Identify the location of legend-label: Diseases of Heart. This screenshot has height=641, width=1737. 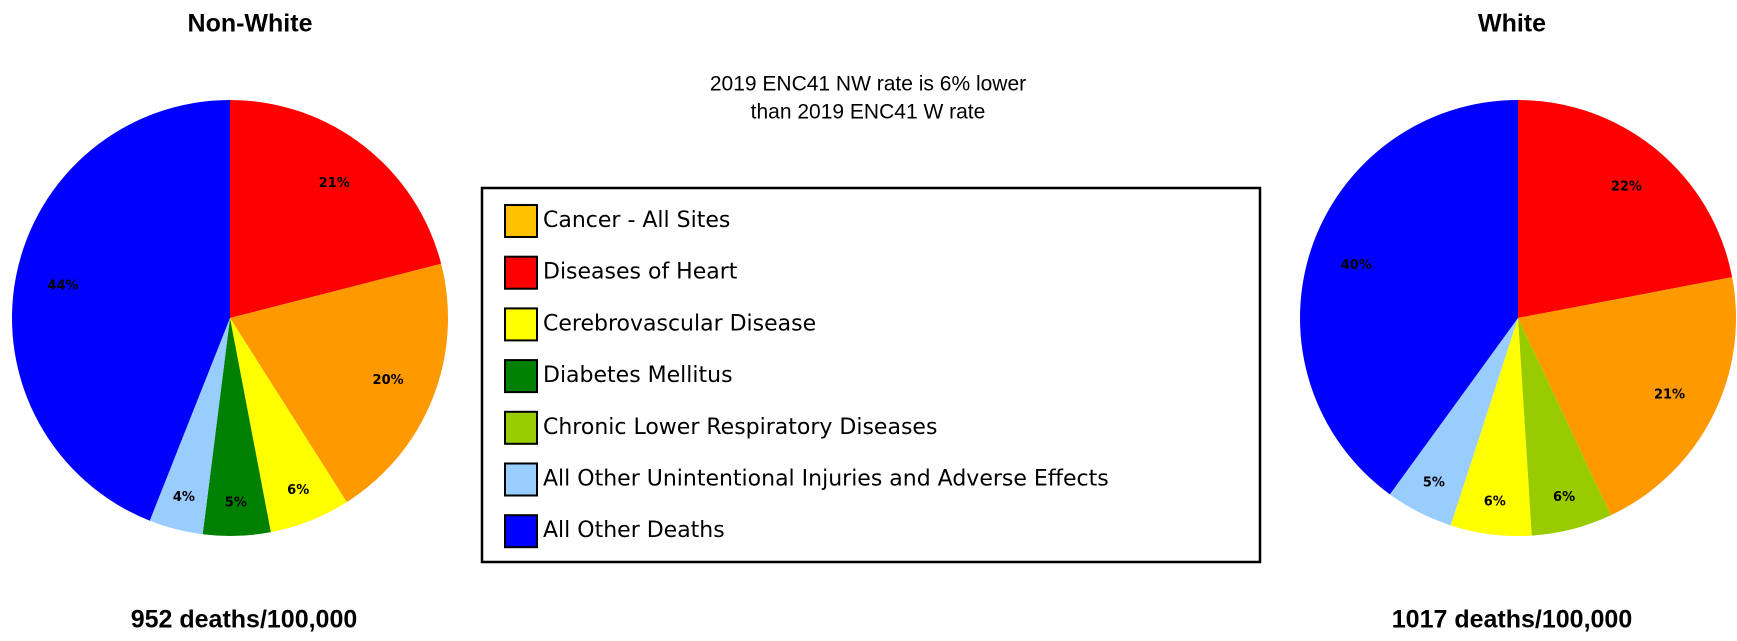
(640, 272).